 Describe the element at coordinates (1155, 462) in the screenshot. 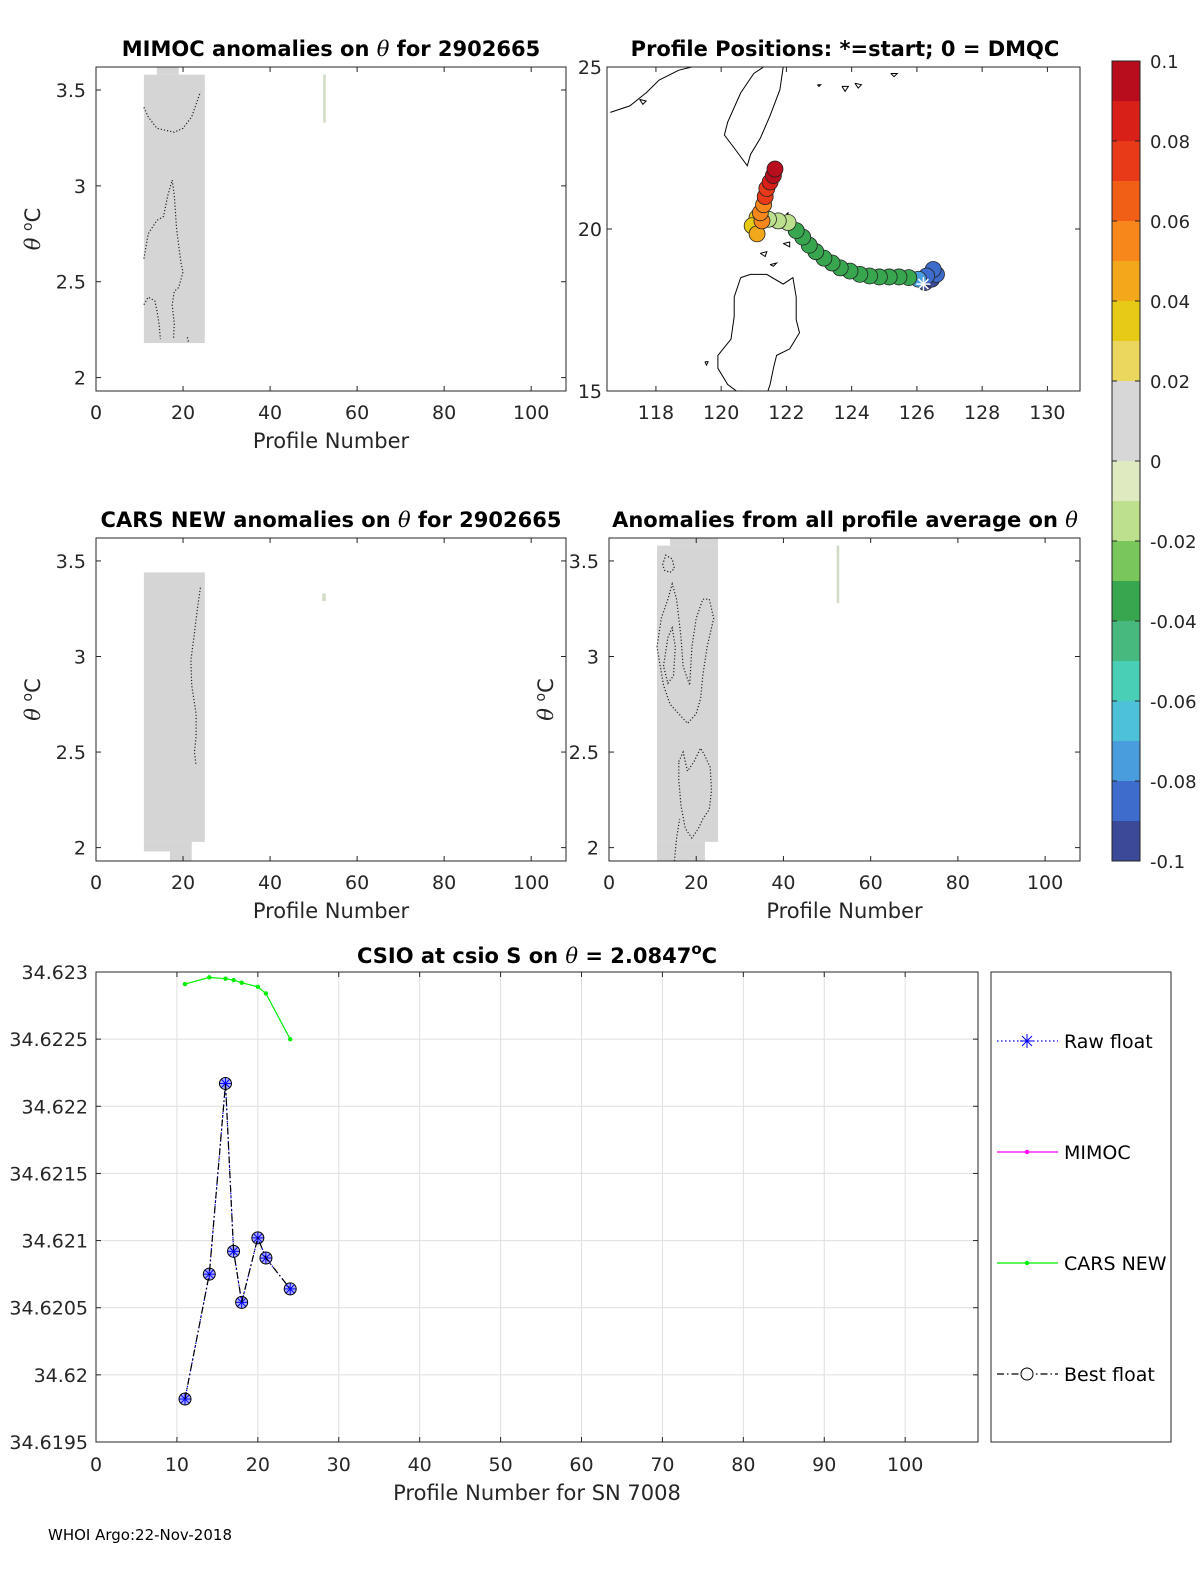

I see `colorbar-tick-label: 0` at that location.